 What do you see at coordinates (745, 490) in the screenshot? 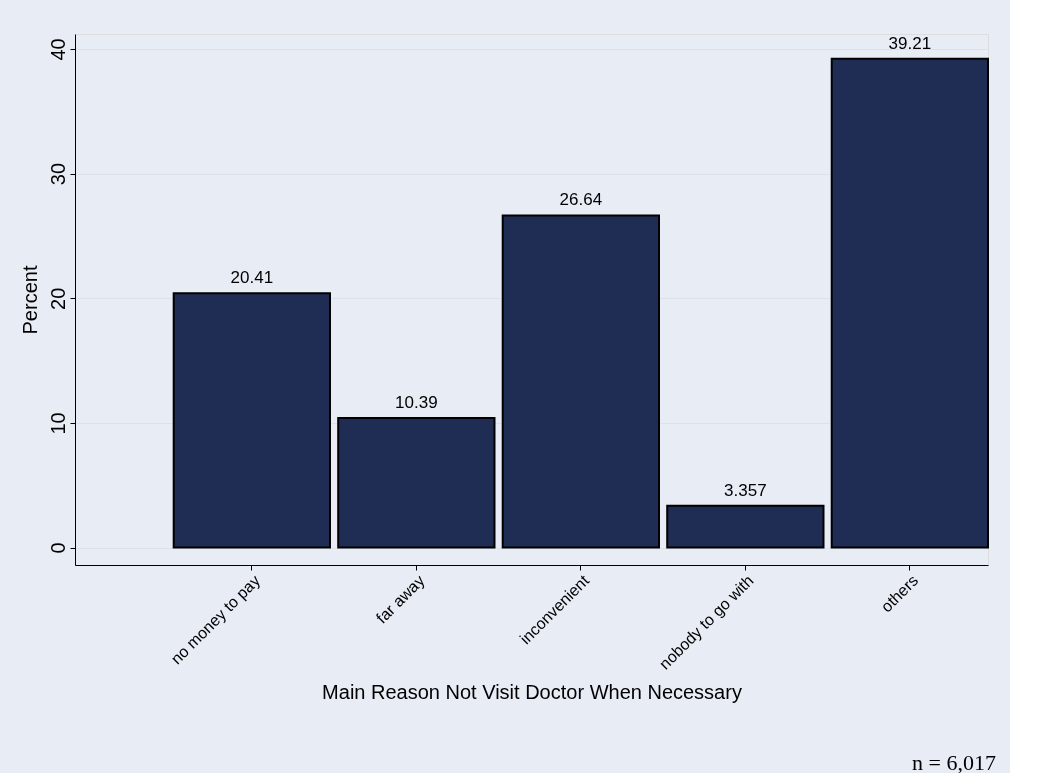
I see `data-label: 3.357` at bounding box center [745, 490].